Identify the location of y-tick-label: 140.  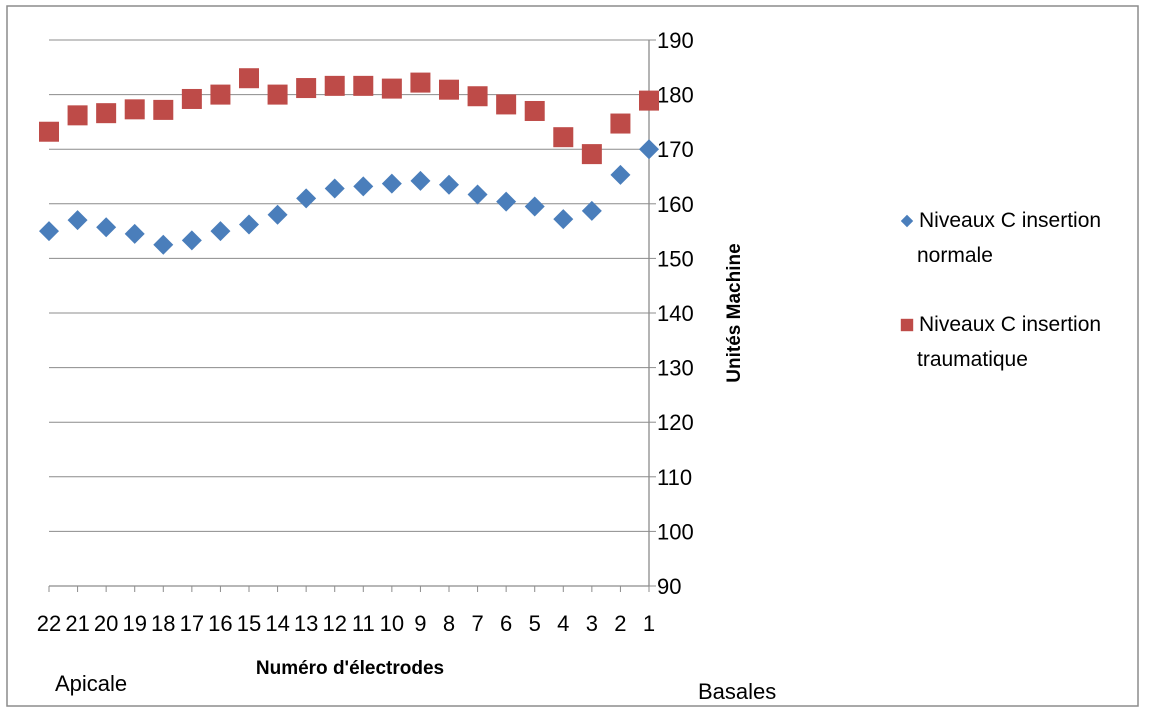
(675, 313).